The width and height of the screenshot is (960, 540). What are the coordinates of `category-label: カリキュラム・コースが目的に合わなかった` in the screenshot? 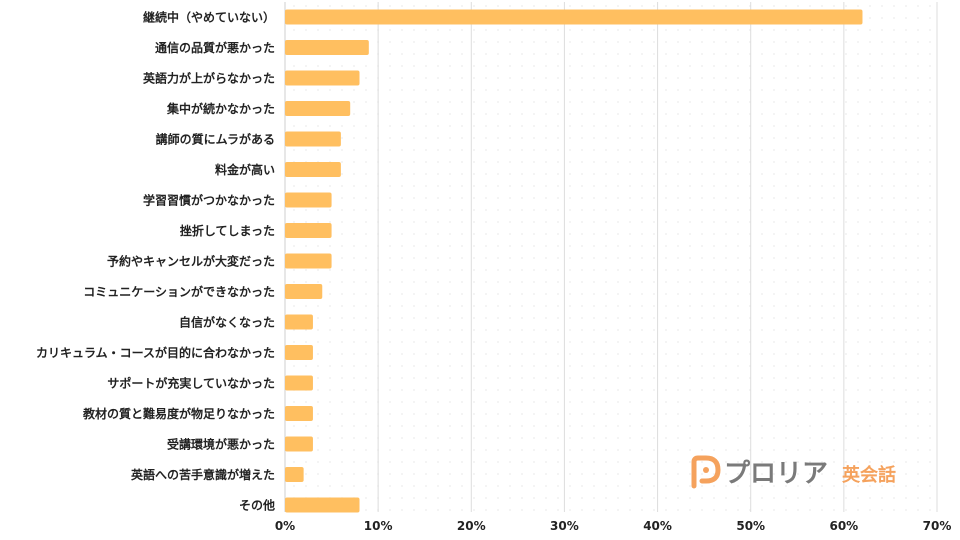 It's located at (155, 352).